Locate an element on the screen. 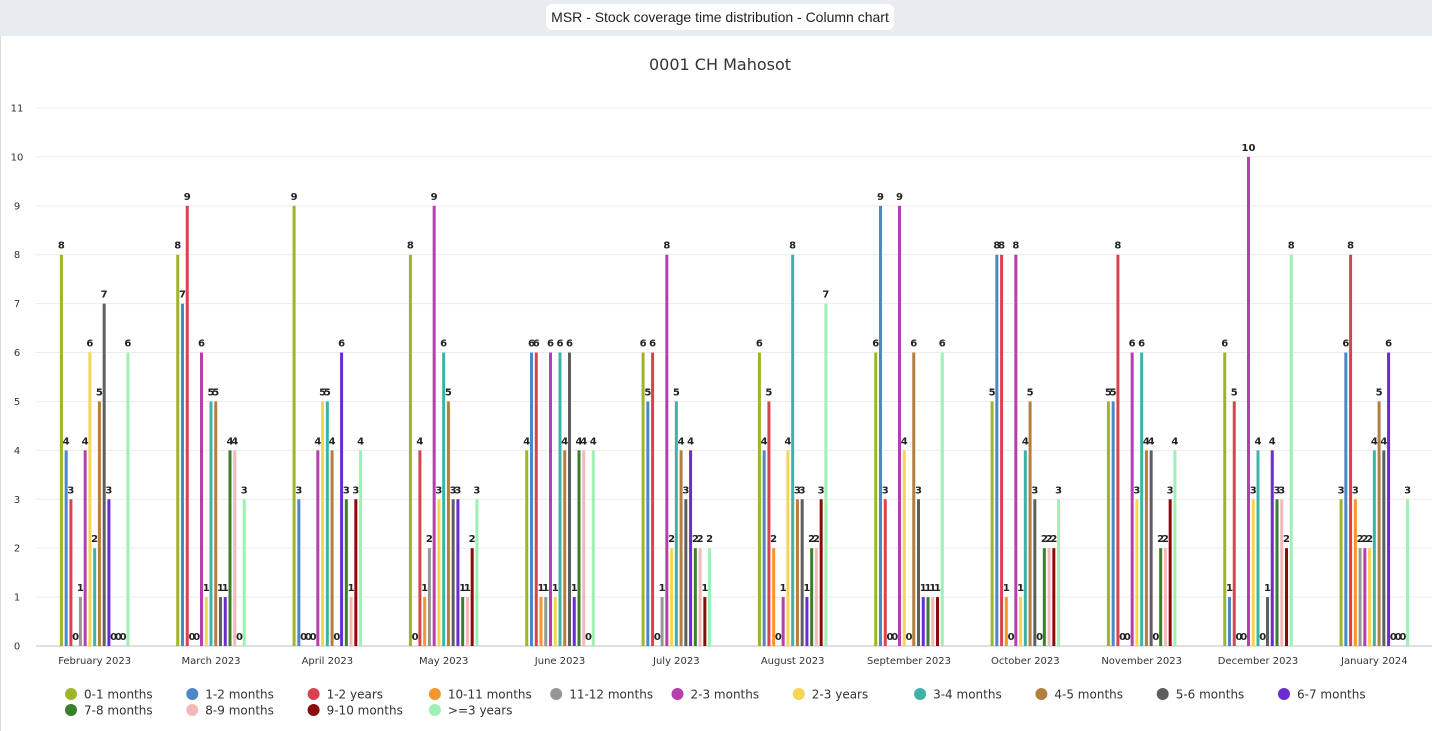  legend-item: 1-2 months is located at coordinates (230, 695).